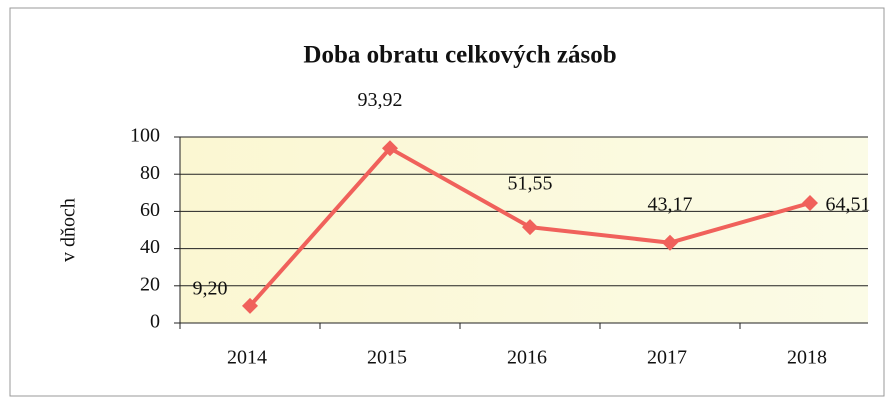 The image size is (892, 404). What do you see at coordinates (210, 288) in the screenshot?
I see `data-label: 9,20` at bounding box center [210, 288].